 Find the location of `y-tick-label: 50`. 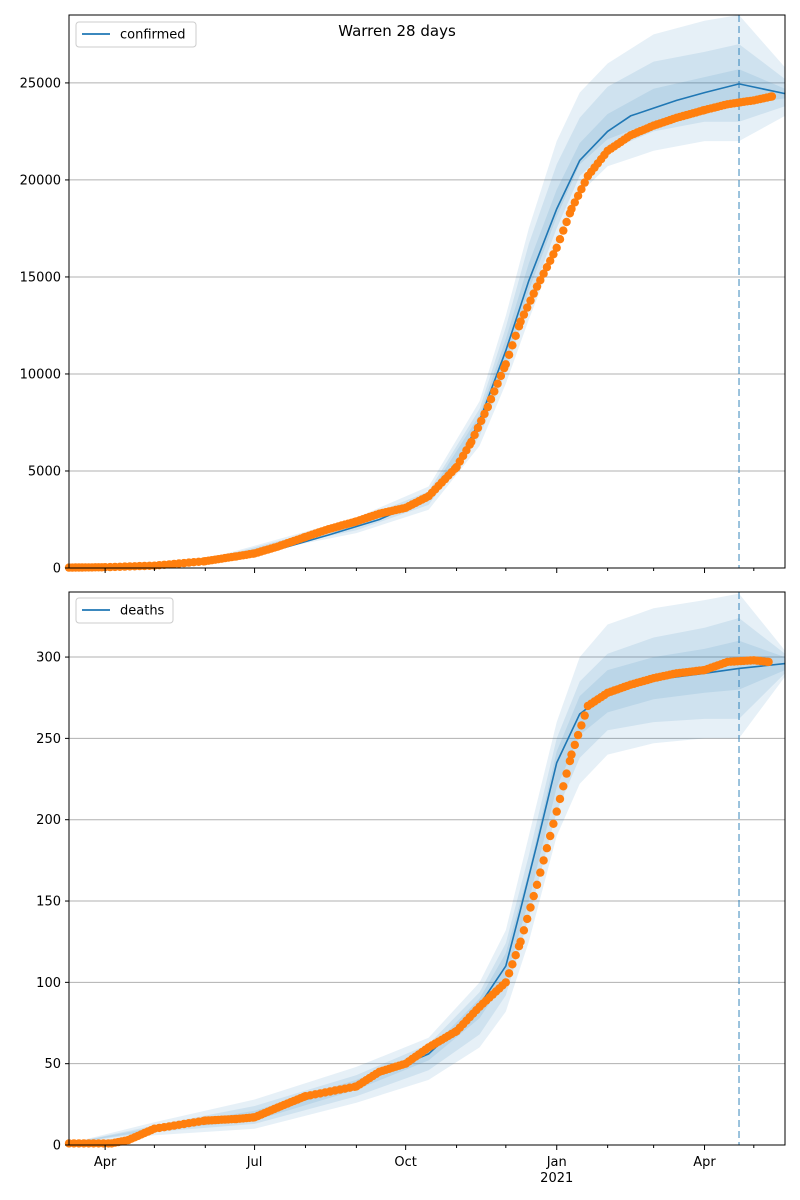

y-tick-label: 50 is located at coordinates (52, 1064).